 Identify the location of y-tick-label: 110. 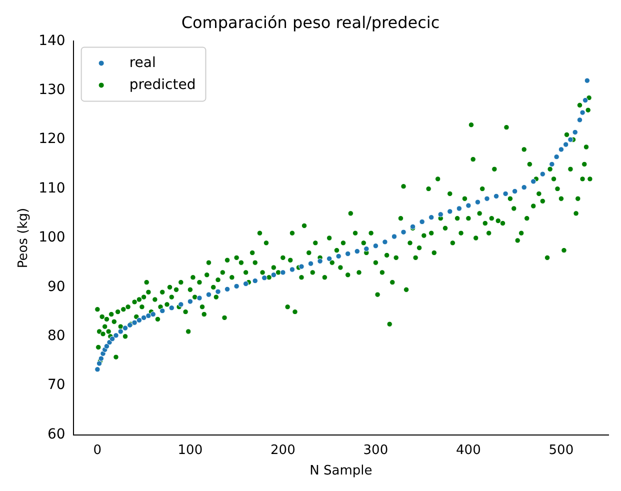
(52, 188).